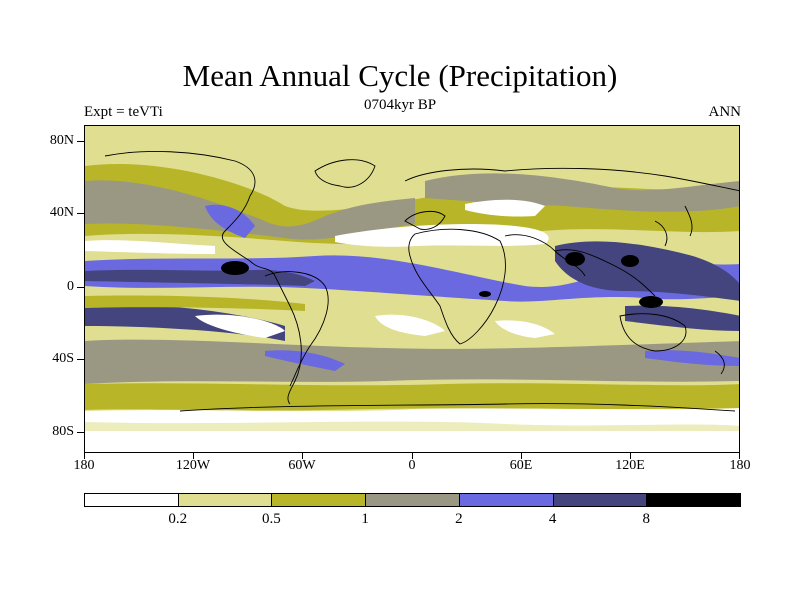 The width and height of the screenshot is (800, 600). Describe the element at coordinates (412, 361) in the screenshot. I see `southern-gray-band` at that location.